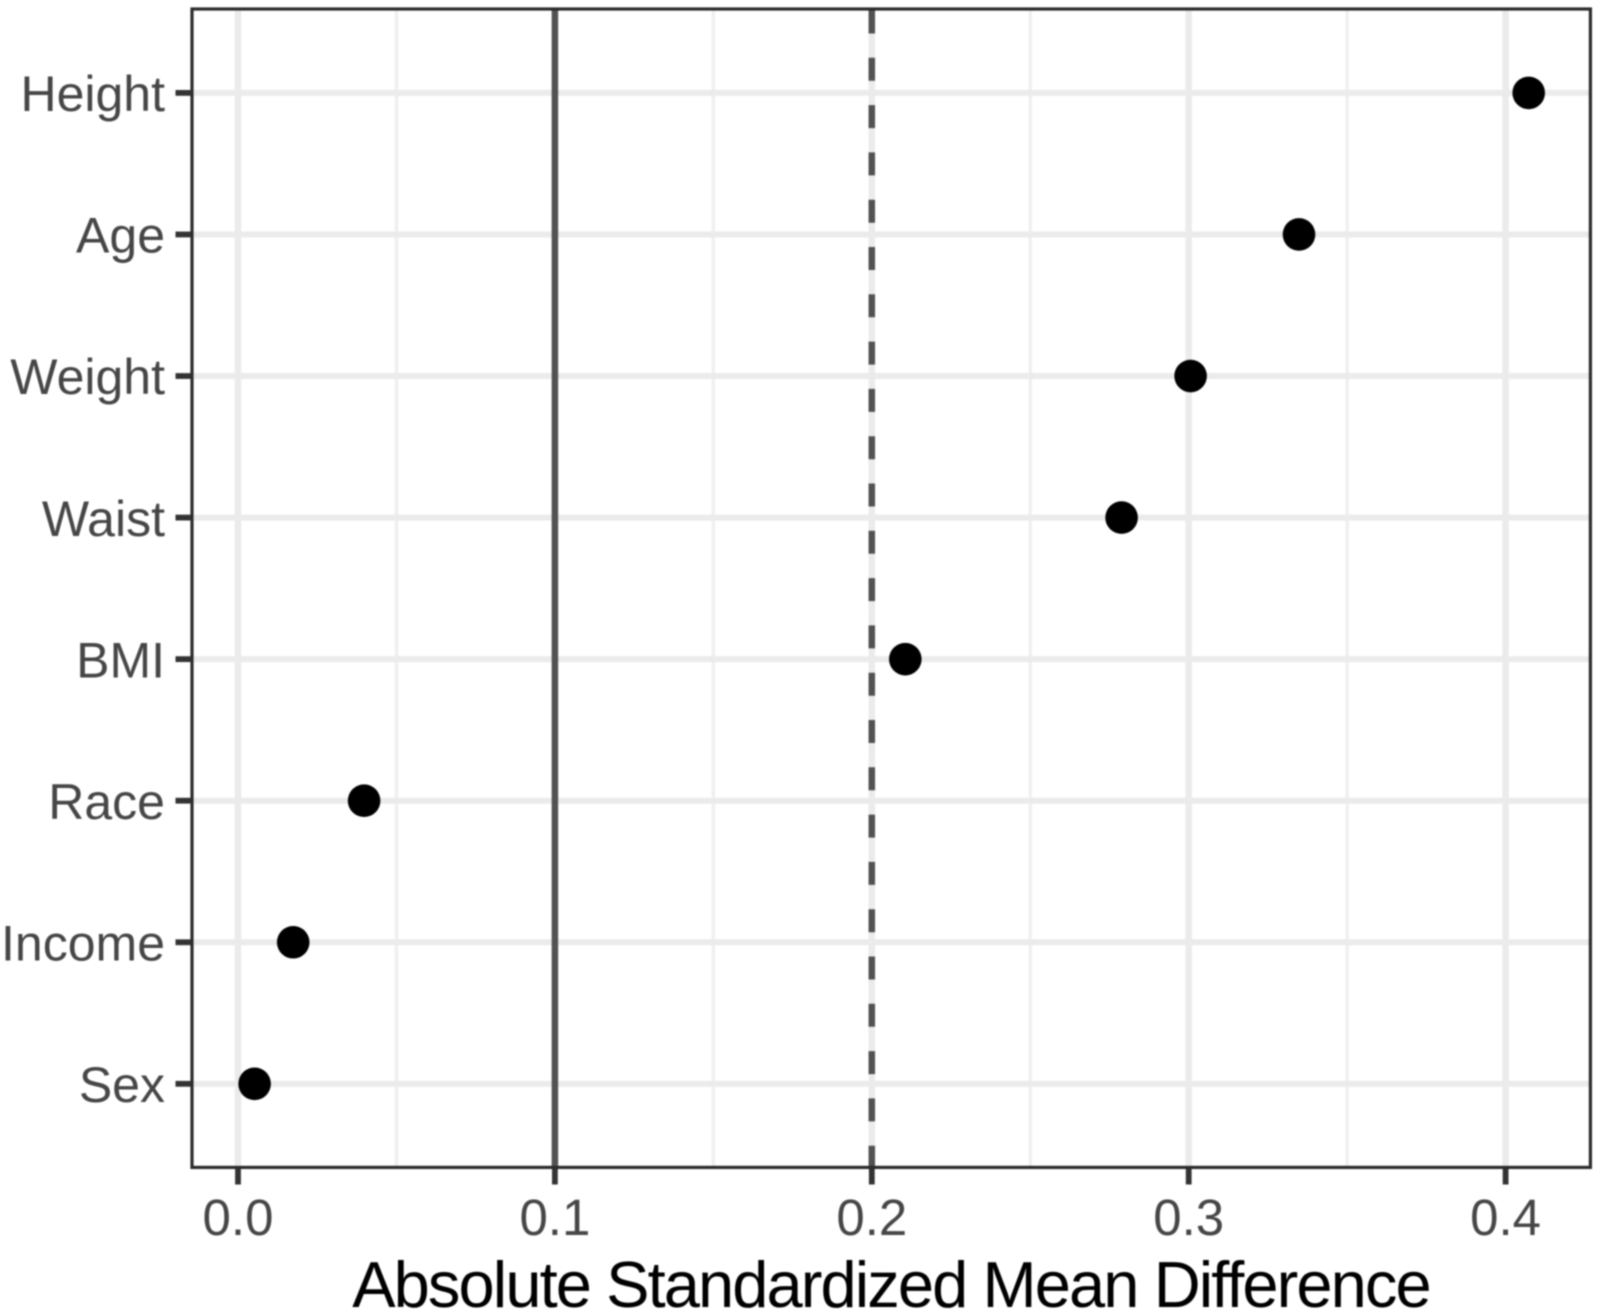 The width and height of the screenshot is (1600, 1313). I want to click on svg-text: Sex, so click(122, 1085).